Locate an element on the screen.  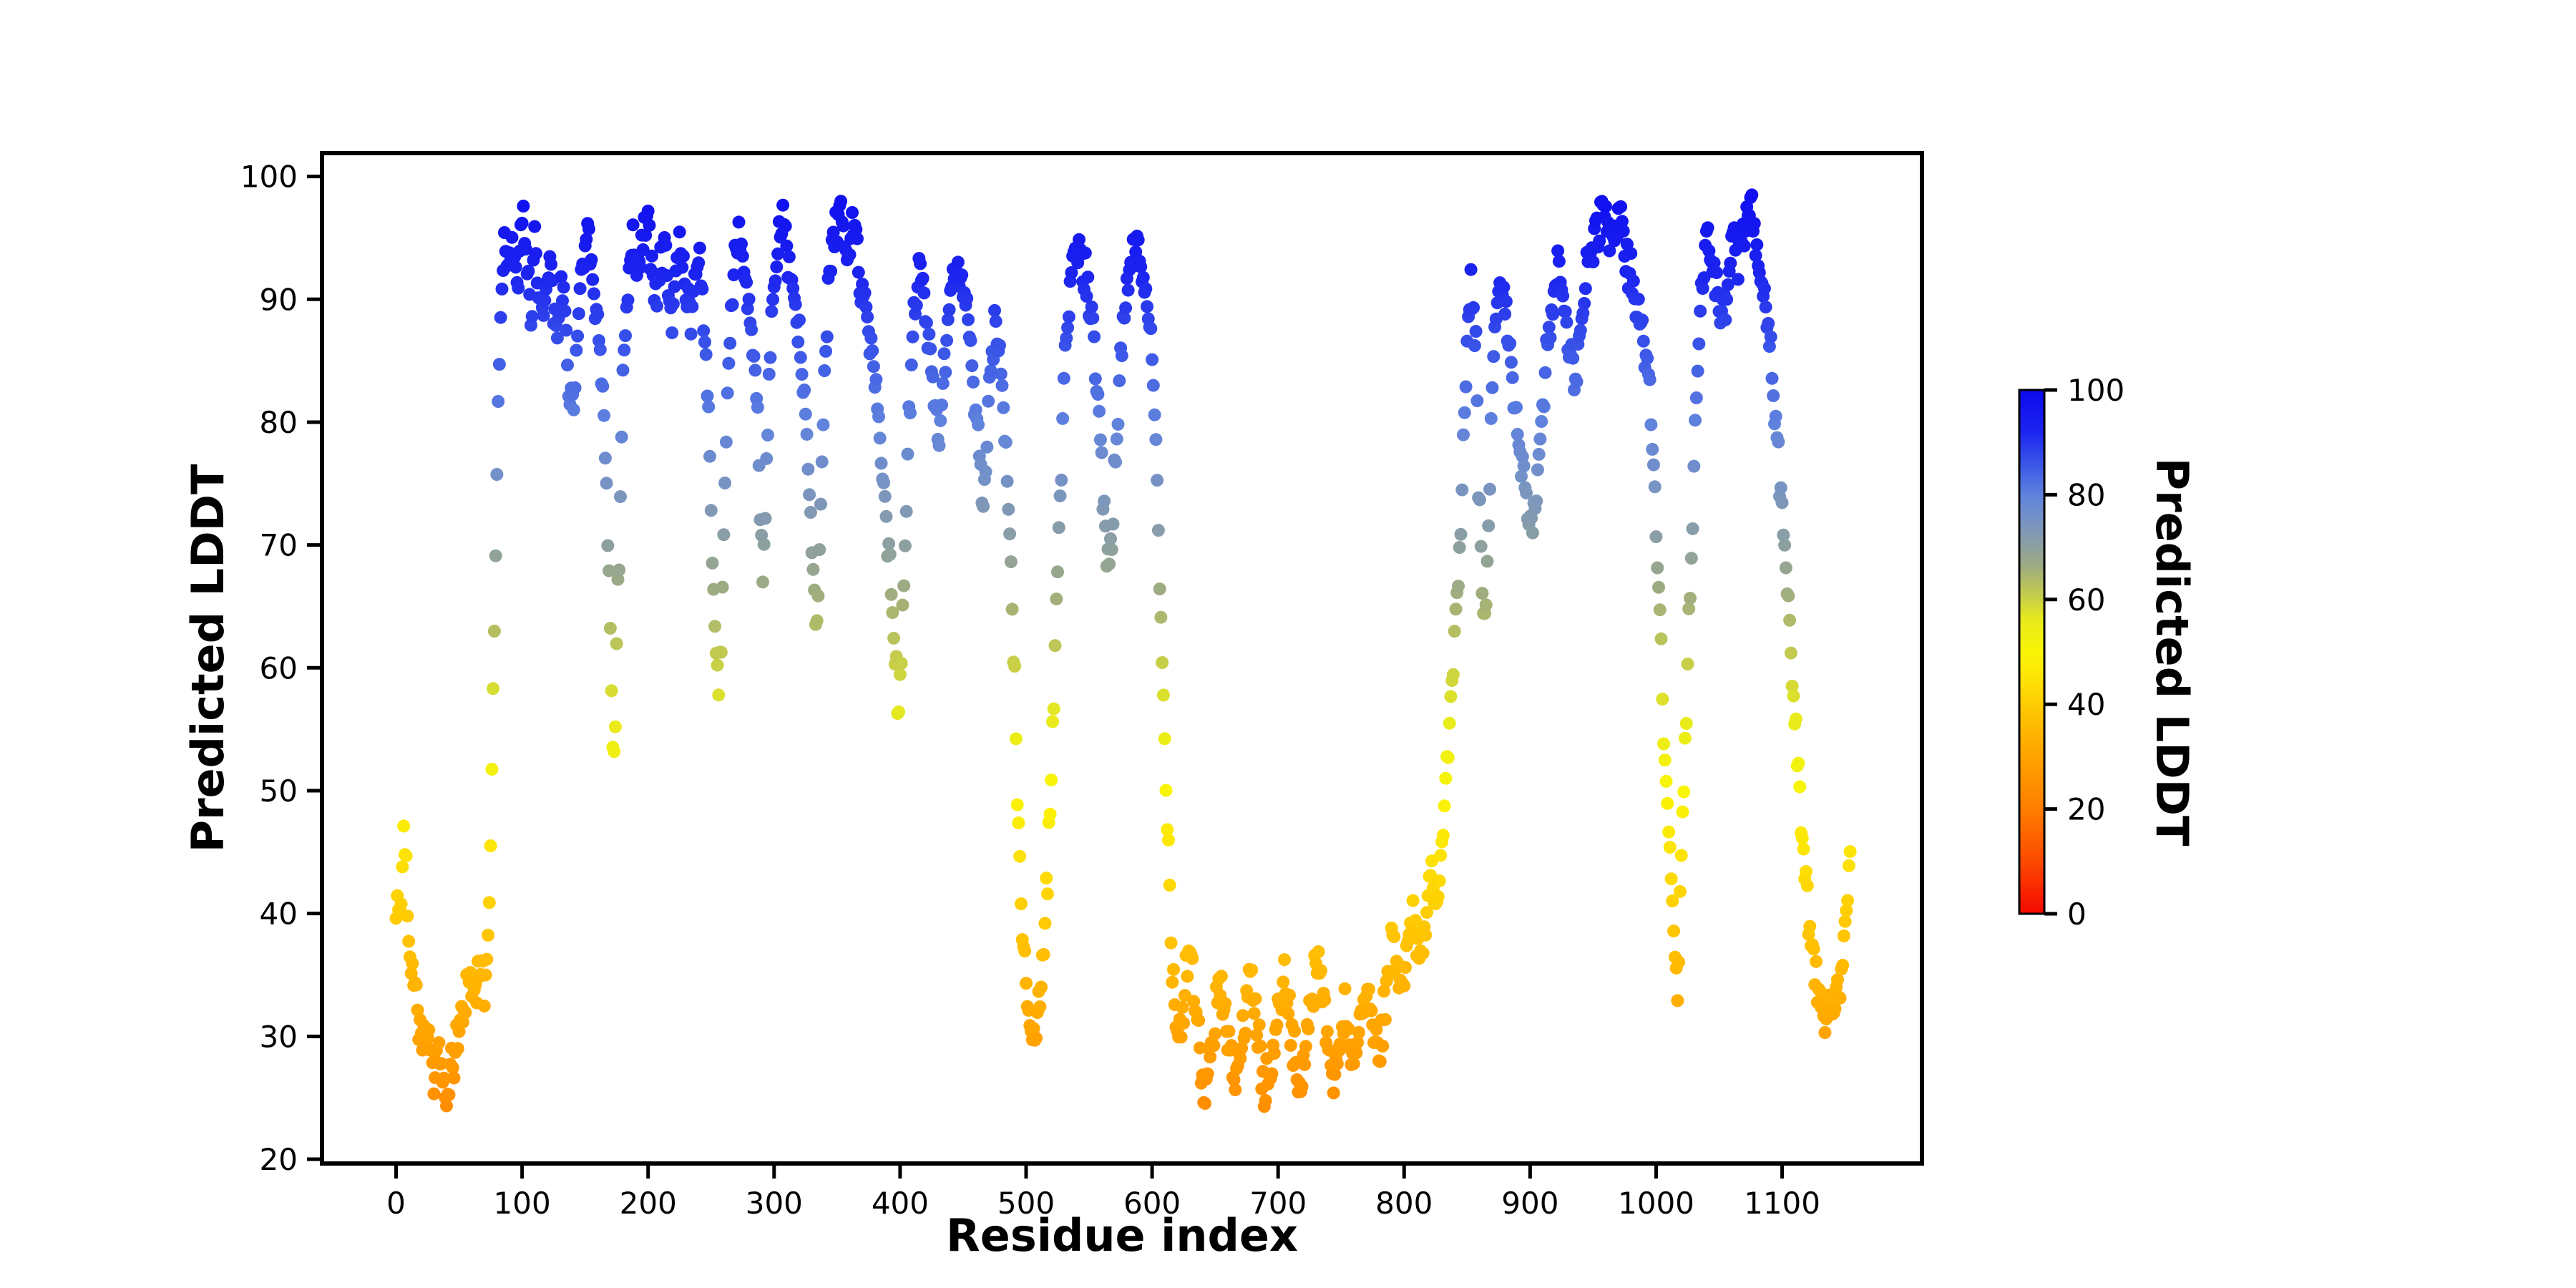
y-tick-label: 20 is located at coordinates (279, 1159).